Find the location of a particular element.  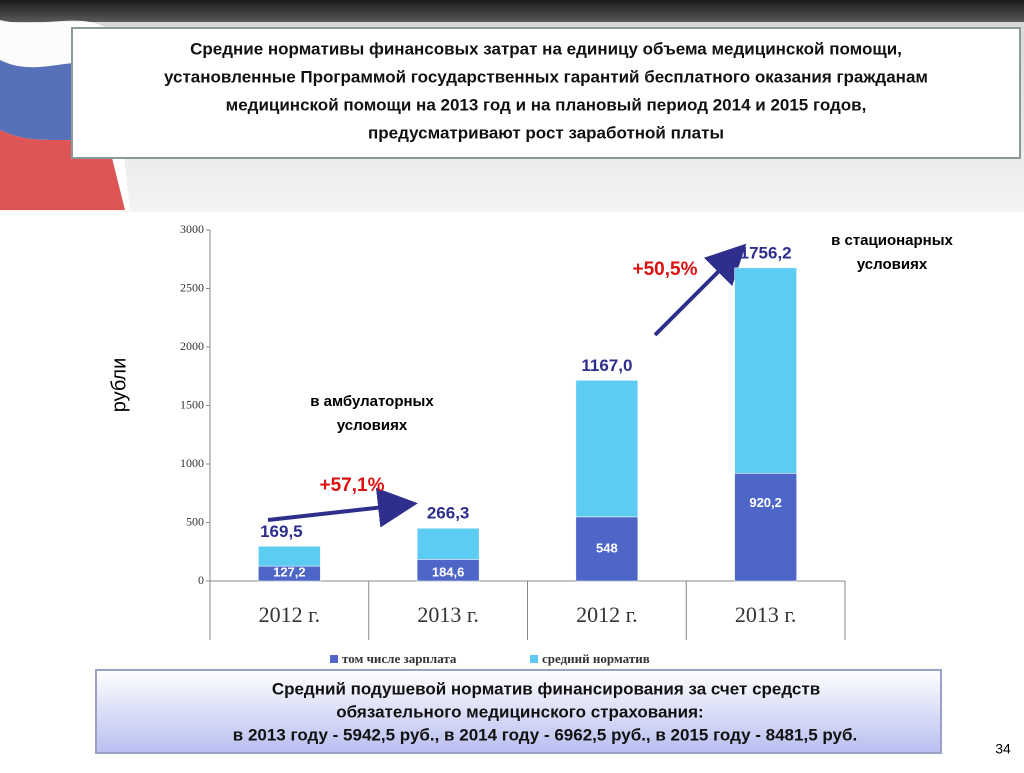

page-number: 34 is located at coordinates (1003, 749).